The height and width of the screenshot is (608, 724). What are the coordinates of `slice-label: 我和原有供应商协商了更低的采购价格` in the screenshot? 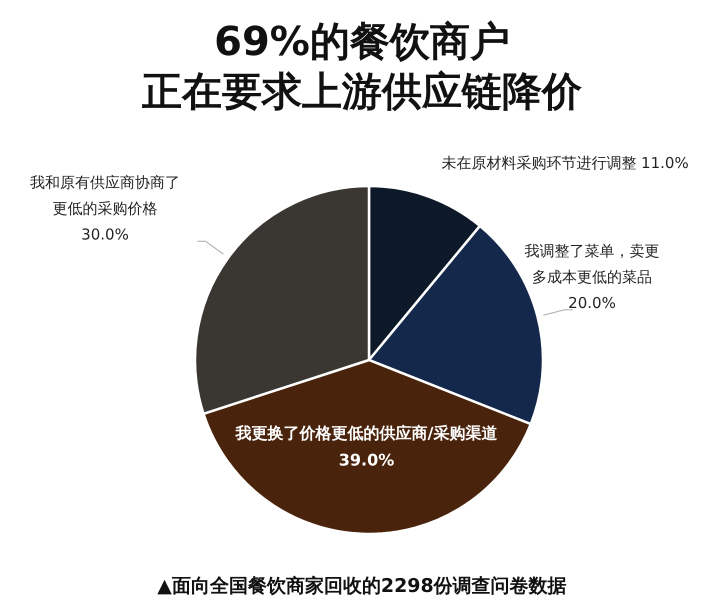 It's located at (105, 195).